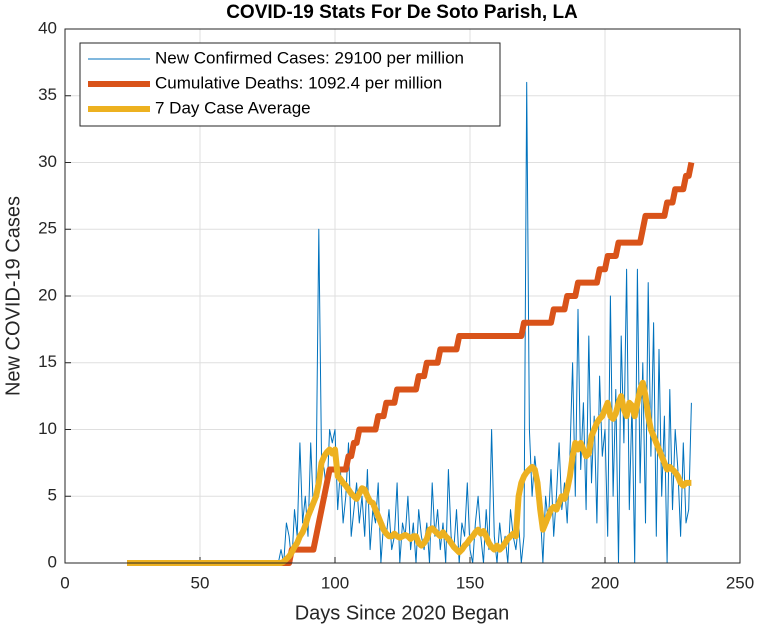 The image size is (761, 630). I want to click on x-tick-label: 150, so click(470, 582).